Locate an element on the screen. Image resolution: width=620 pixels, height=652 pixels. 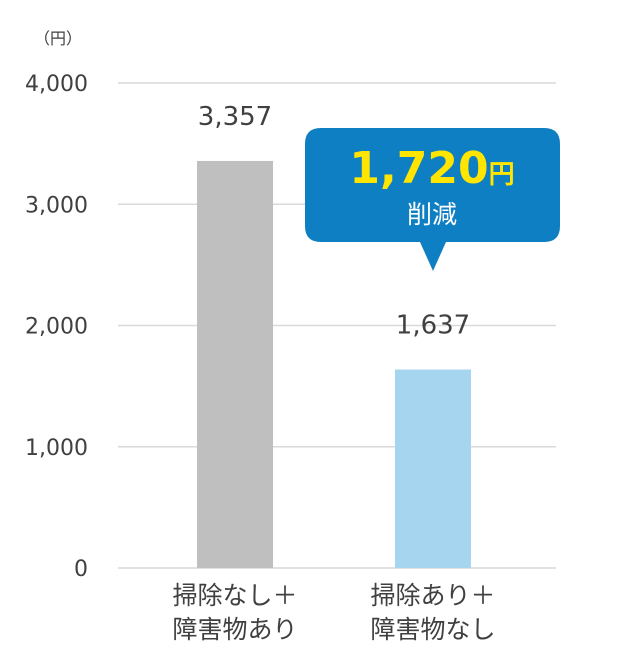
y-tick-label: 2,000 is located at coordinates (56, 327).